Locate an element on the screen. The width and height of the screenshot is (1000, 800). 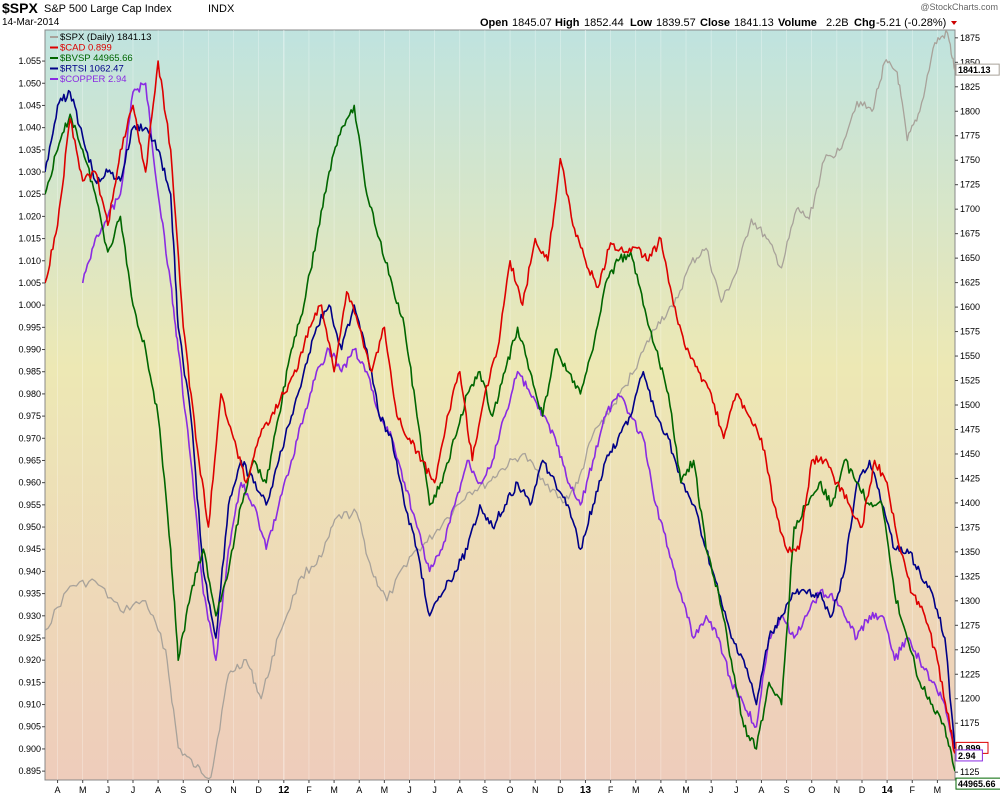
right-tick-label: 1175 is located at coordinates (969, 723).